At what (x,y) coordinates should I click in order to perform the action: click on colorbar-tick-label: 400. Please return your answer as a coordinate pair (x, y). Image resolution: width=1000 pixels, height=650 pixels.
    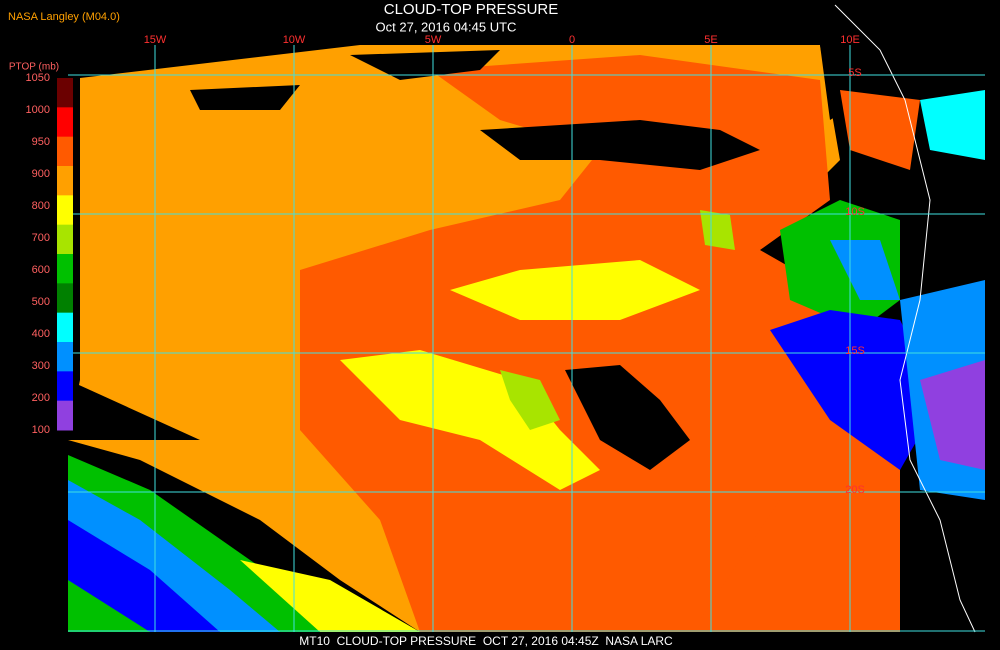
    Looking at the image, I should click on (41, 334).